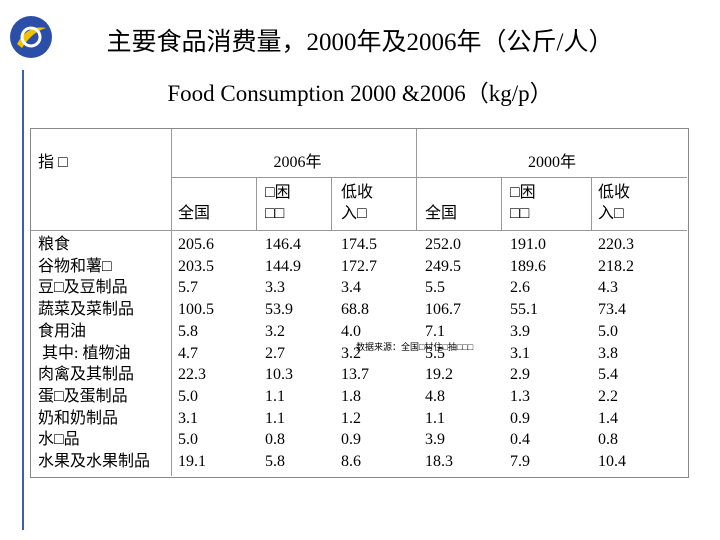 This screenshot has height=540, width=720. I want to click on value-cell: 55.1, so click(524, 310).